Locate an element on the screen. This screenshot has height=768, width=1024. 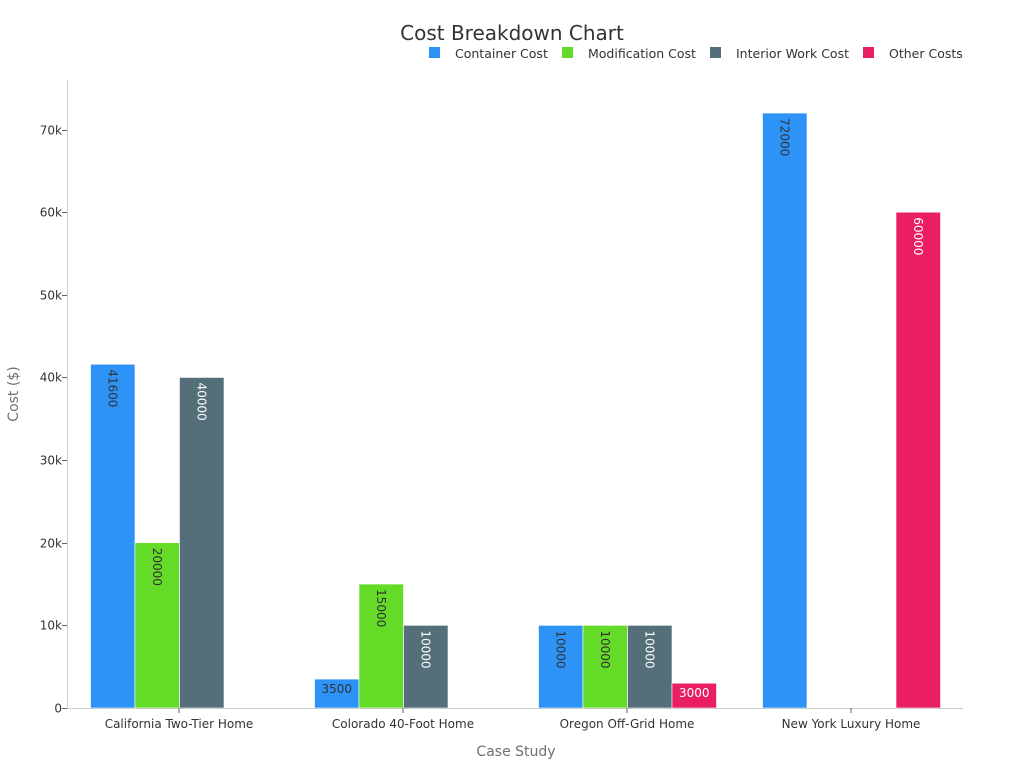
bar-other-costs-oregon-off-grid-home is located at coordinates (694, 695).